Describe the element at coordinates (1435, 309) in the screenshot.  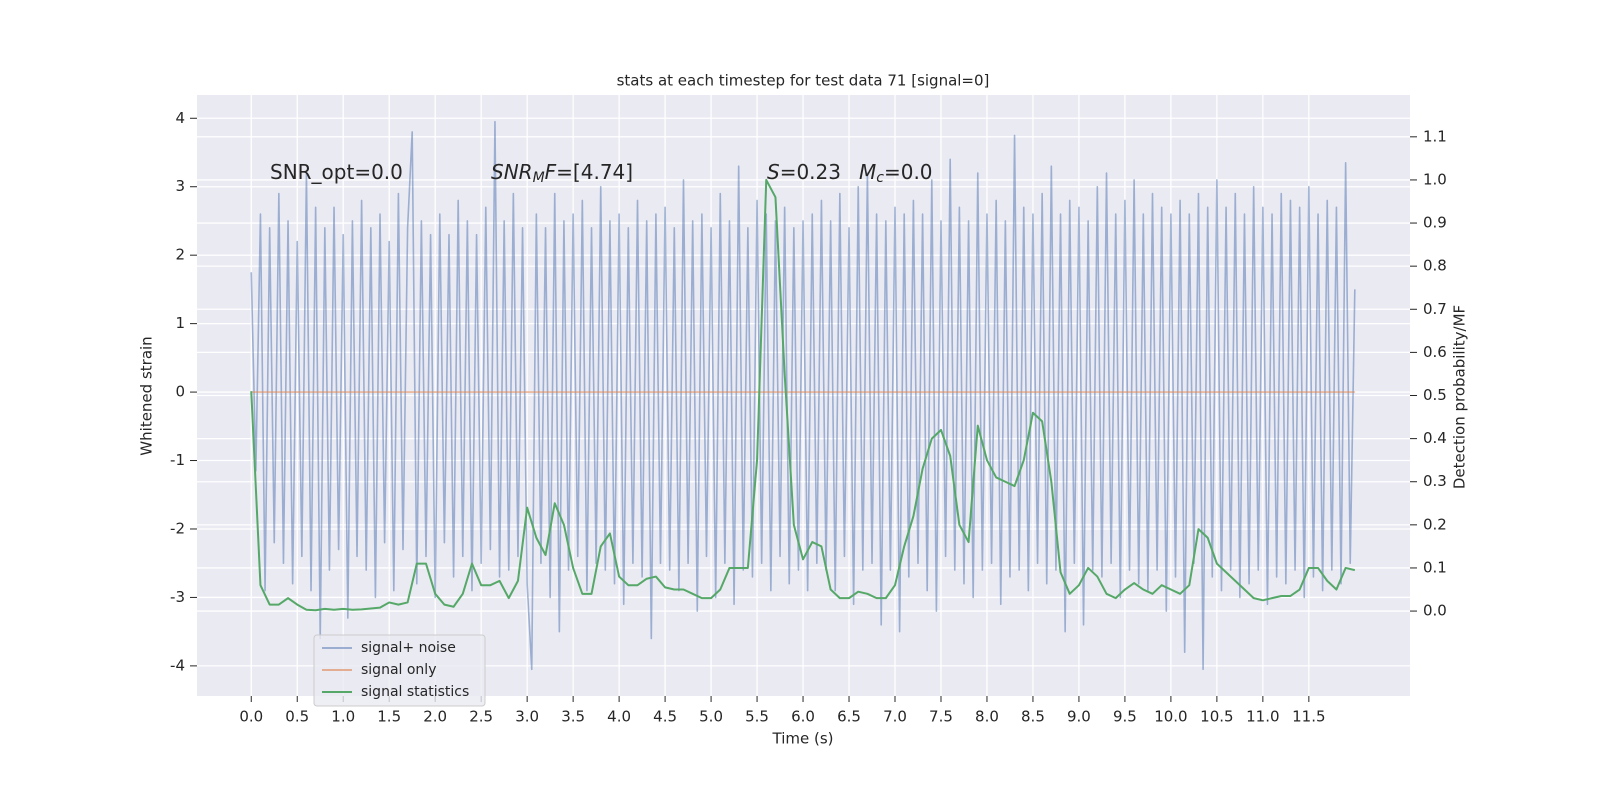
I see `y2-tick-label: 0.7` at that location.